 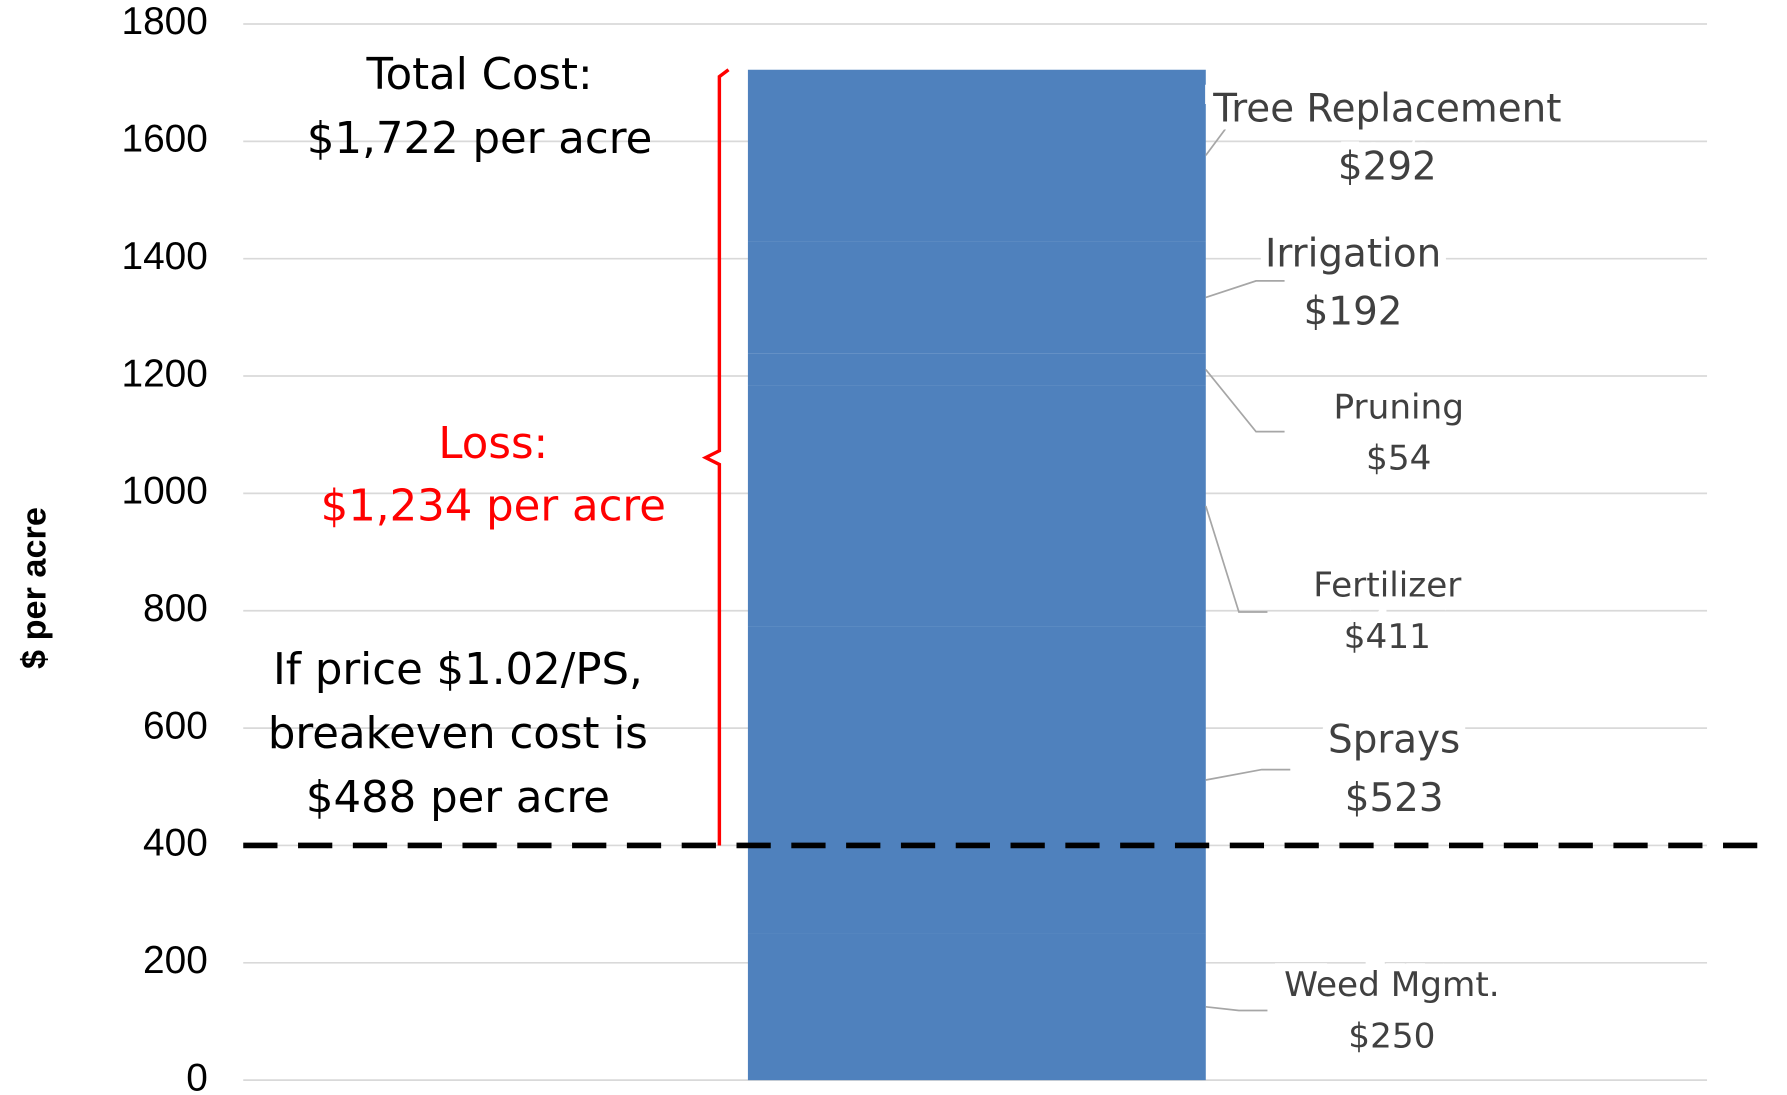 I want to click on annotation: $1,234 per acre, so click(x=493, y=507).